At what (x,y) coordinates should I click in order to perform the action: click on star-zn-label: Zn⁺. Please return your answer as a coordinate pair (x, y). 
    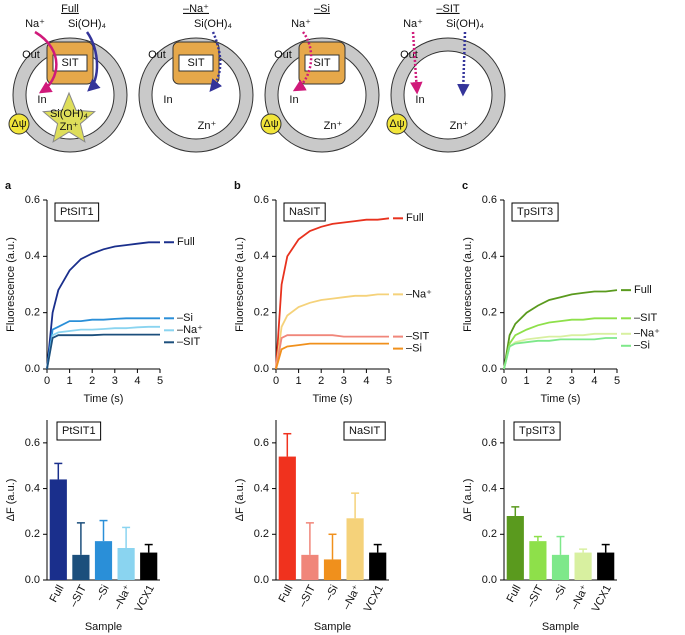
    Looking at the image, I should click on (69, 127).